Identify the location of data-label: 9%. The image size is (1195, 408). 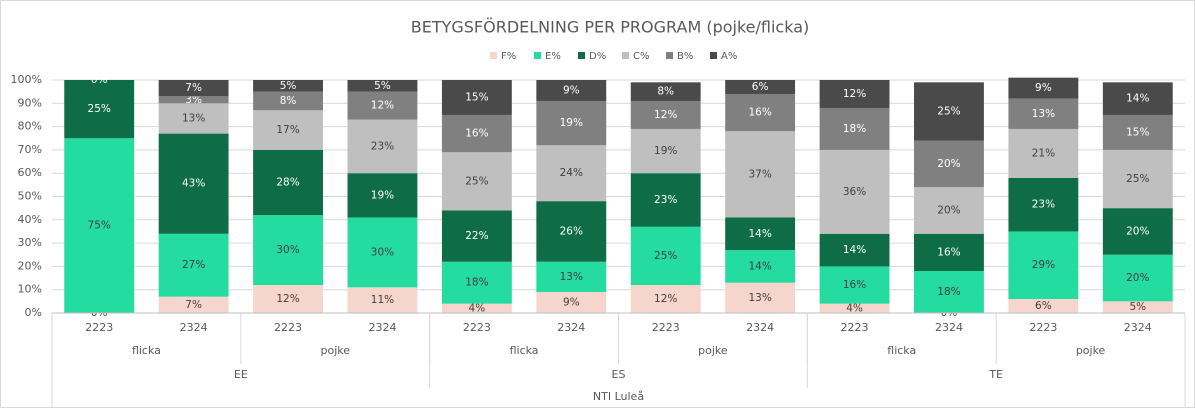
(571, 90).